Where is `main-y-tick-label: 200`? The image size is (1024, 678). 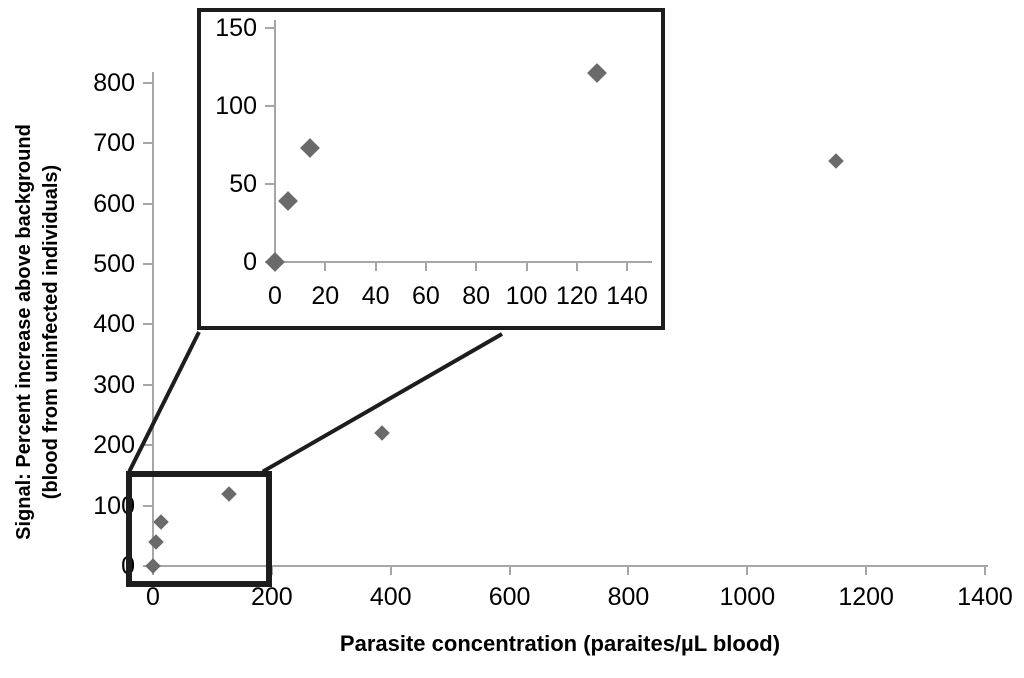 main-y-tick-label: 200 is located at coordinates (114, 445).